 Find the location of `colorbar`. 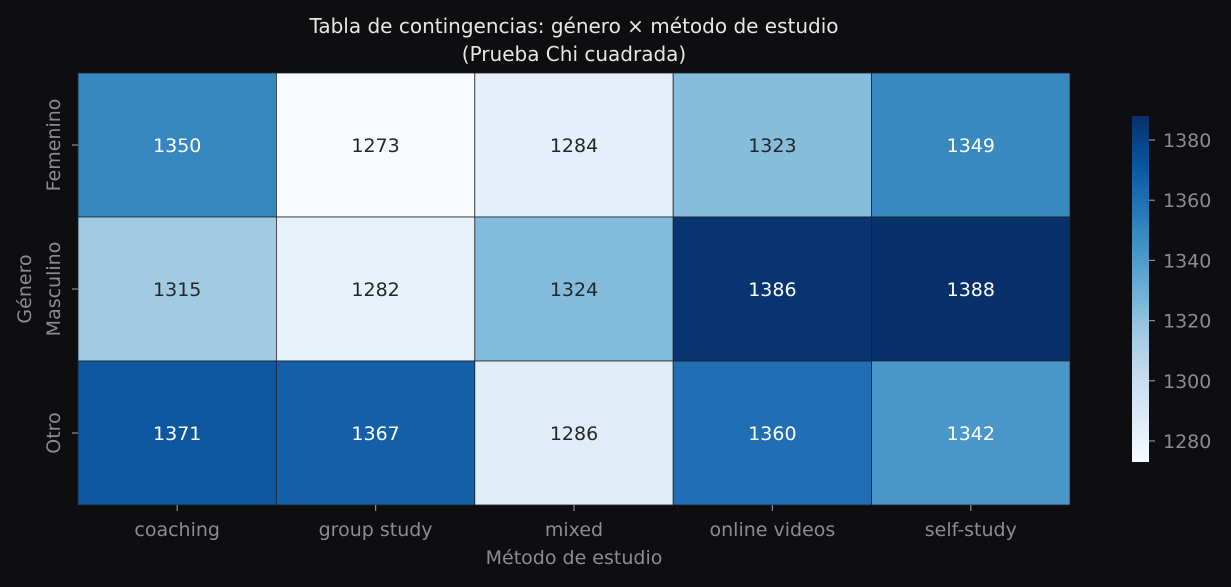

colorbar is located at coordinates (1140, 289).